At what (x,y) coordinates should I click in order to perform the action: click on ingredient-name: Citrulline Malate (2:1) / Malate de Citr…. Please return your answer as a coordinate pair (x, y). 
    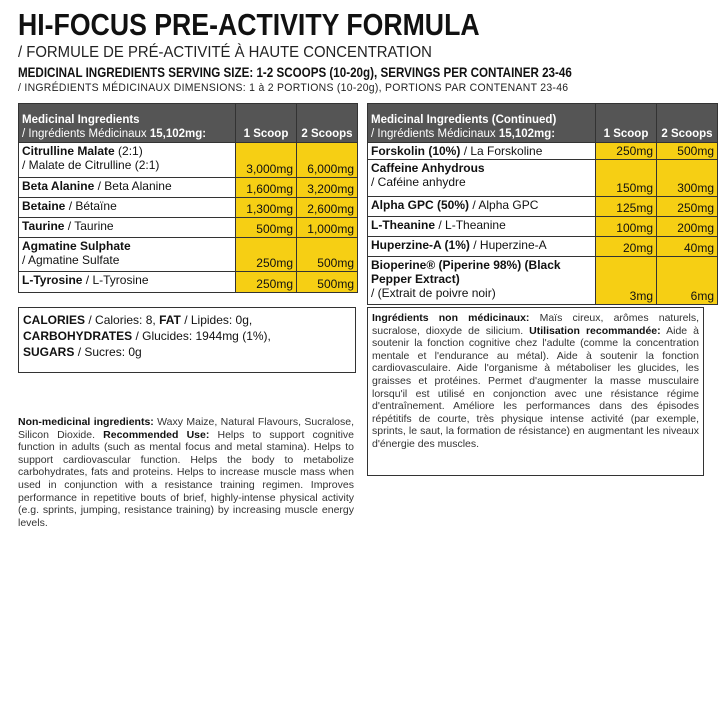
    Looking at the image, I should click on (127, 160).